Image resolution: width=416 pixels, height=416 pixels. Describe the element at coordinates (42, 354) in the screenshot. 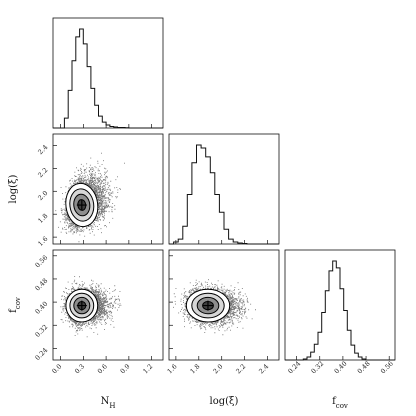

I see `y-tick-label-fcov: 0.24` at that location.